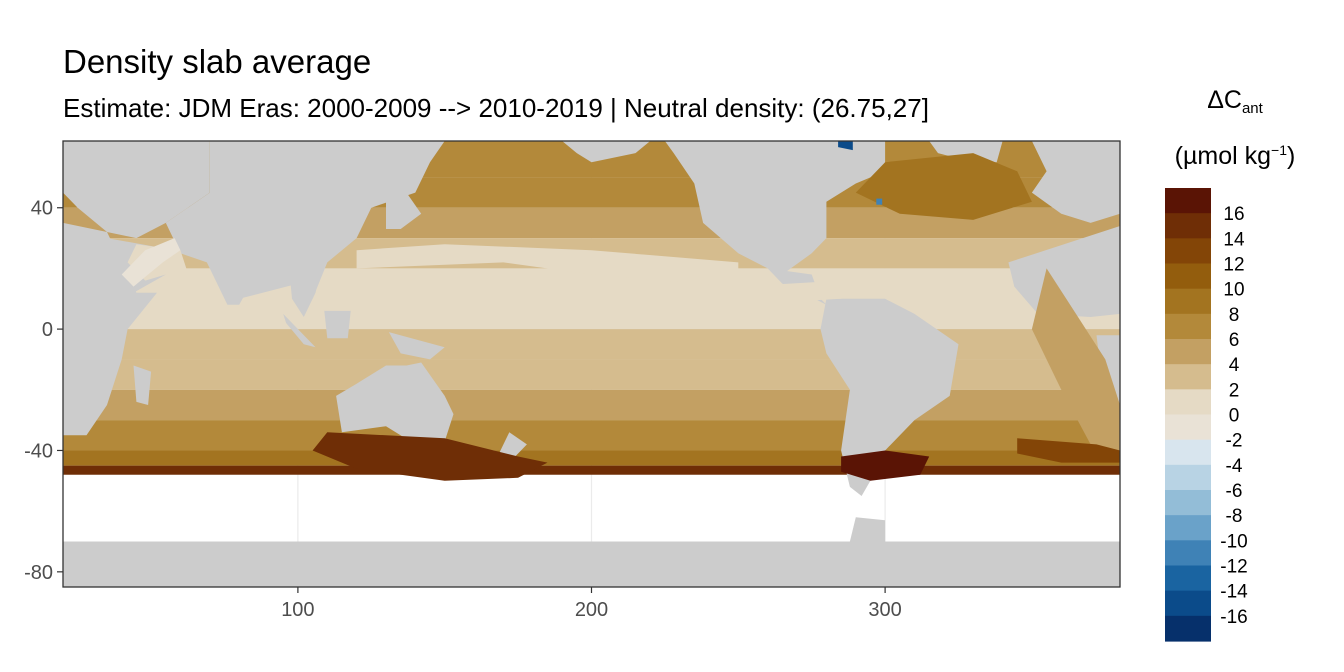 This screenshot has width=1344, height=672. I want to click on land-antarctic-peninsula, so click(867, 529).